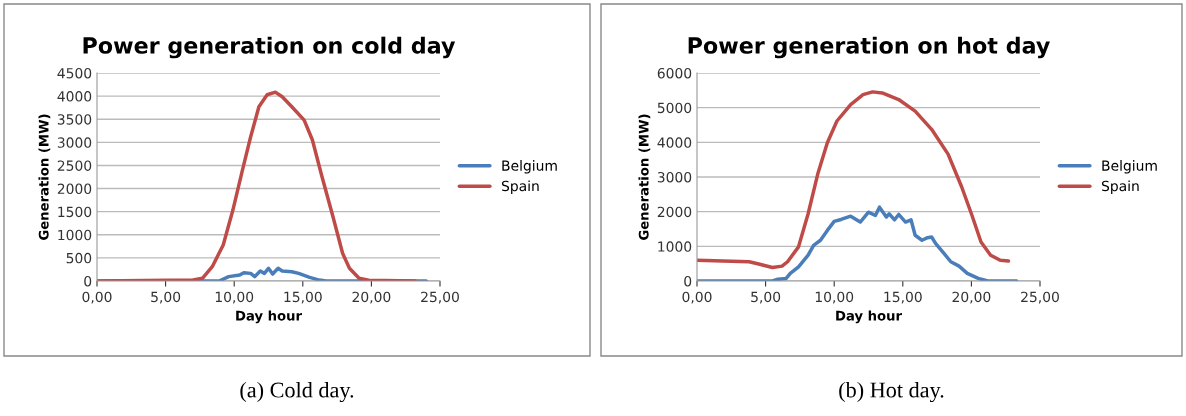  Describe the element at coordinates (869, 47) in the screenshot. I see `chart-title: Power generation on hot day` at that location.